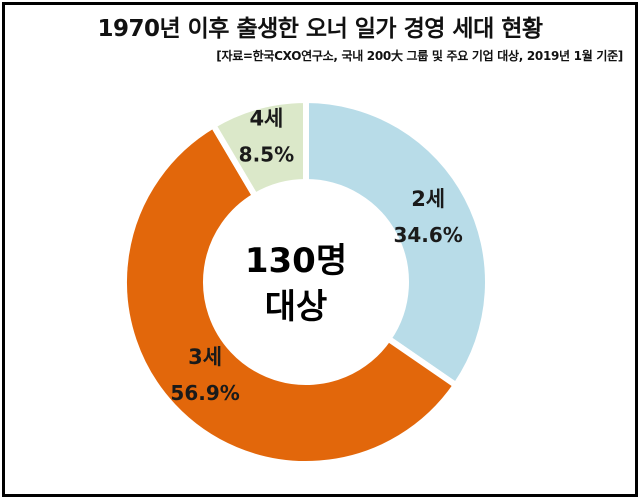 The width and height of the screenshot is (640, 499). I want to click on slice-name-label: 4세, so click(266, 118).